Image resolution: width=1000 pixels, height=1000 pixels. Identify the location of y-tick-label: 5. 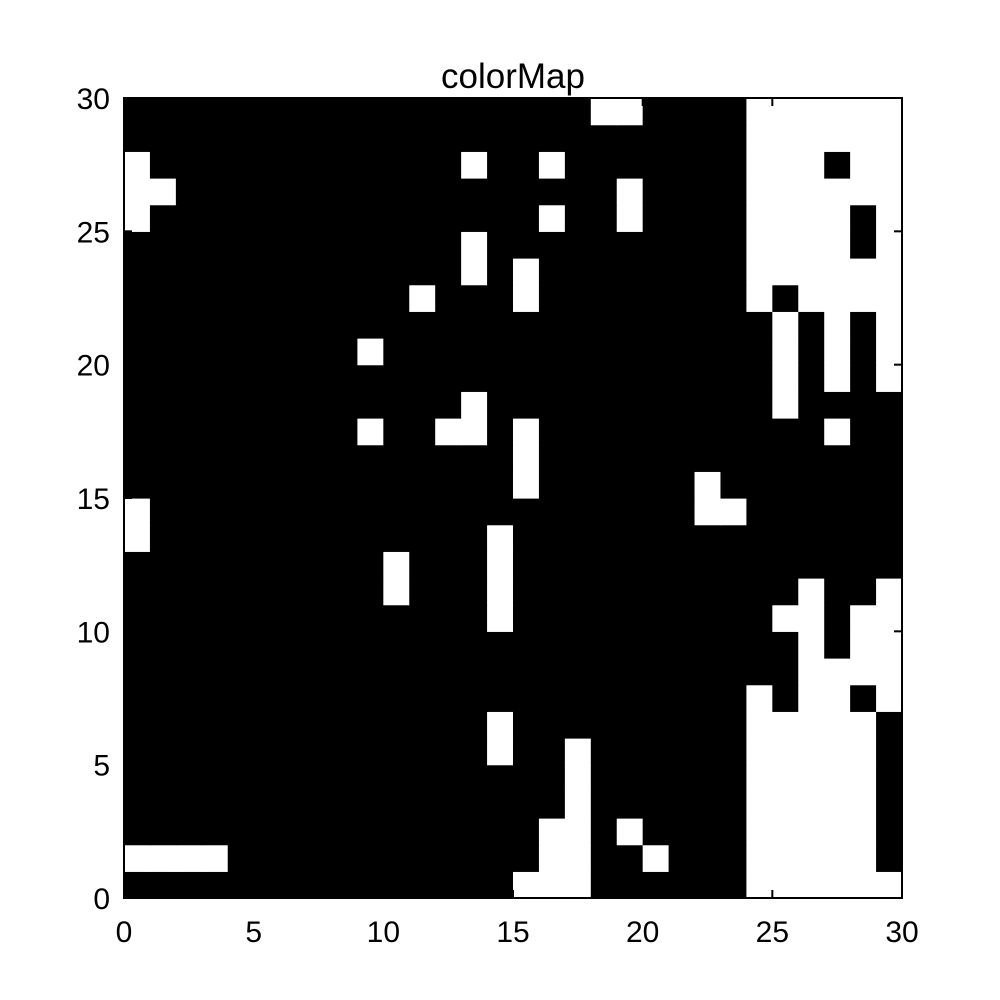
(101, 766).